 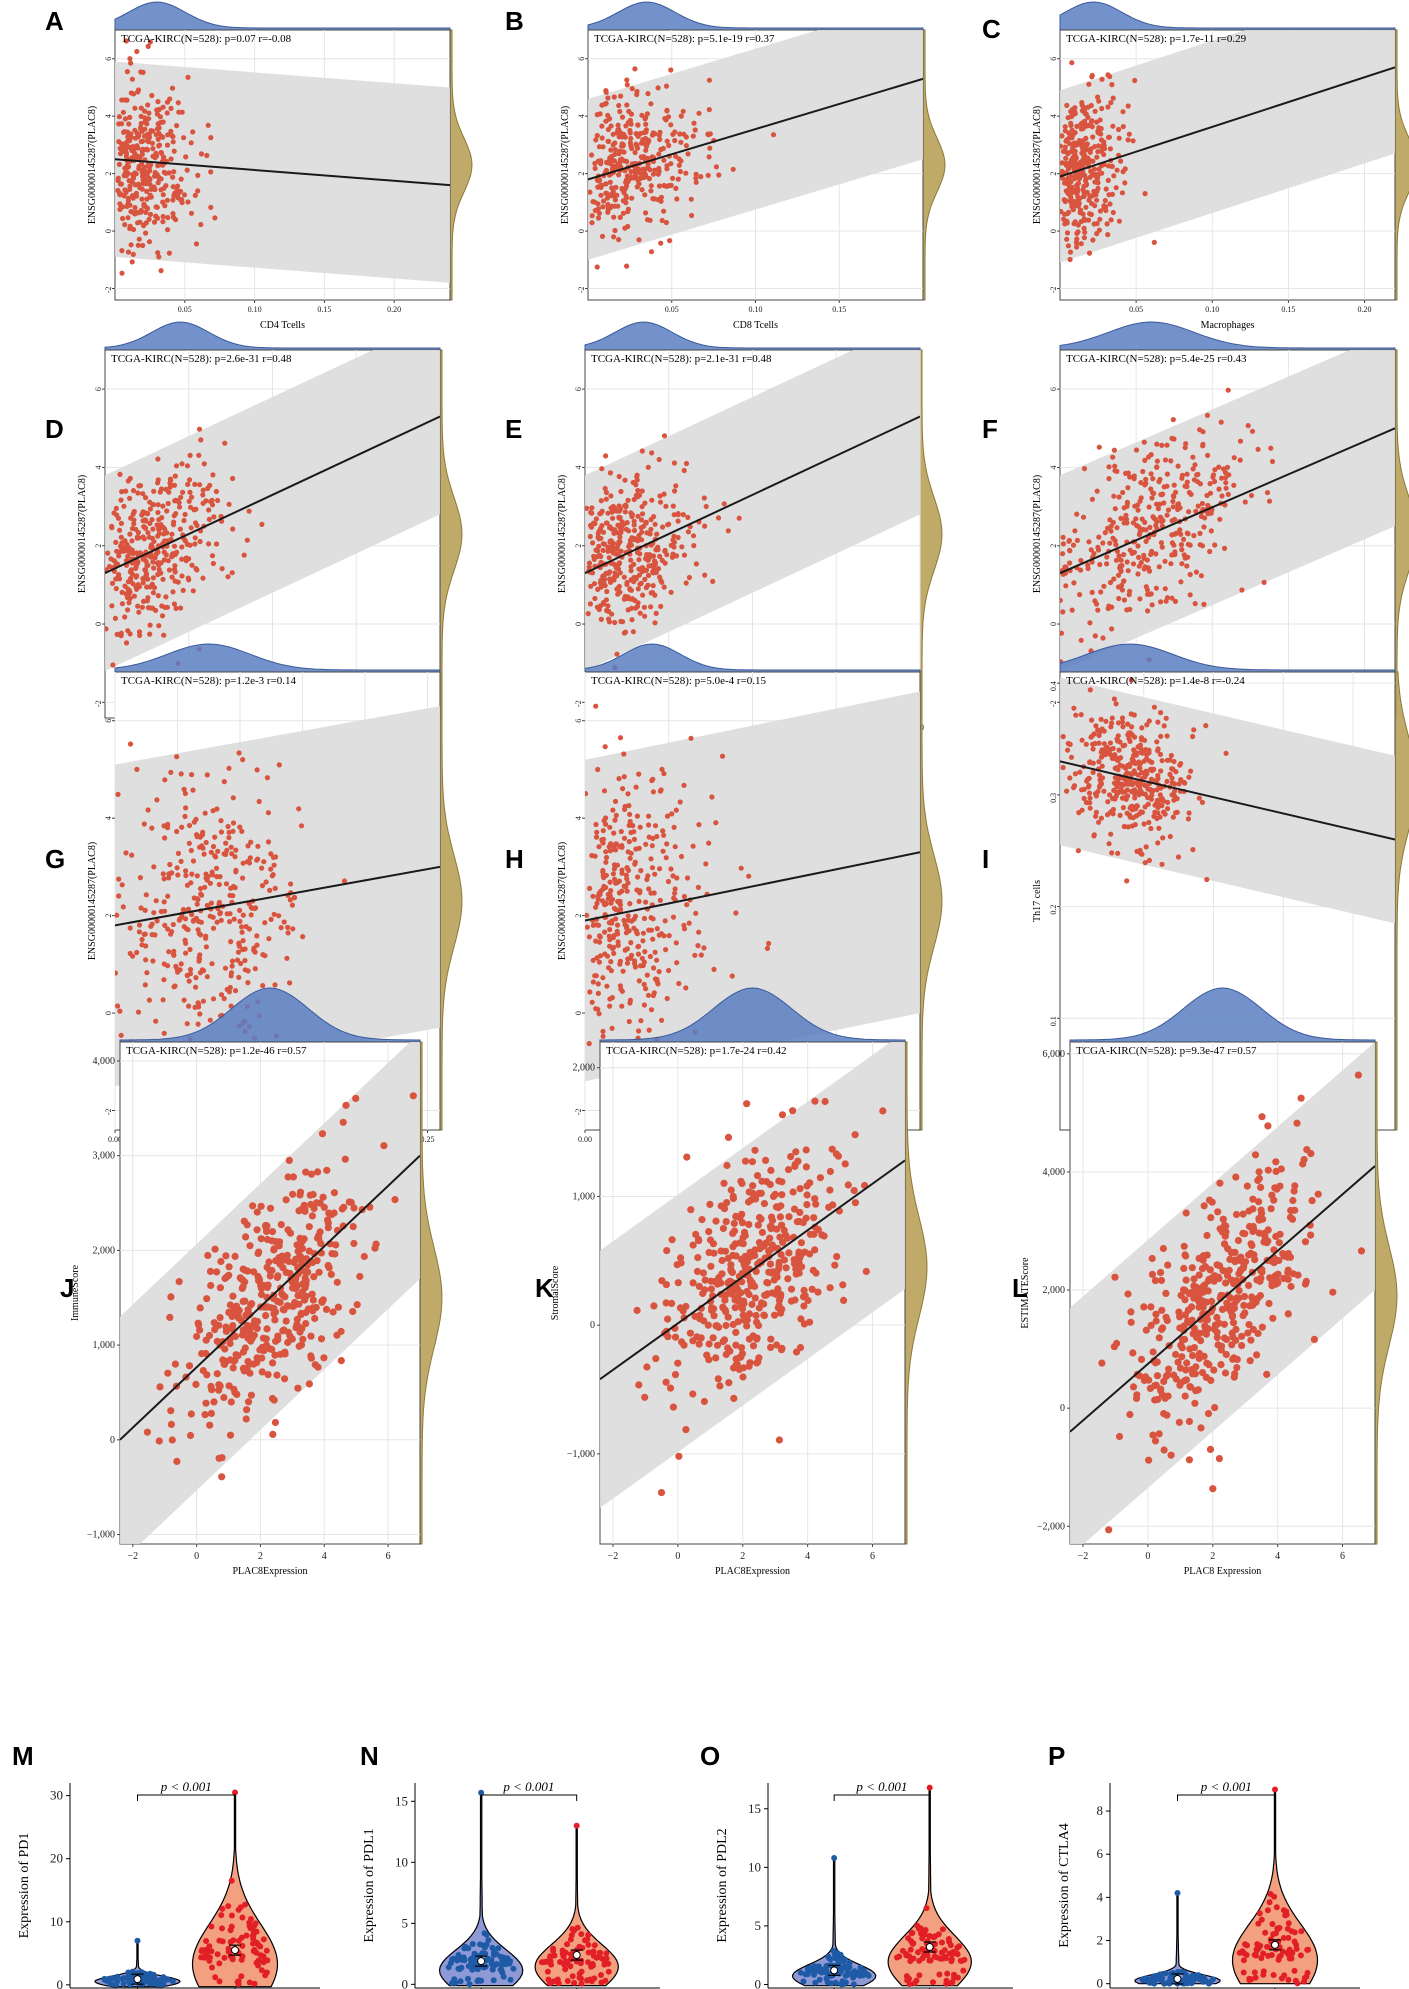 I want to click on y-tick-label-J: 4,000, so click(x=104, y=1061).